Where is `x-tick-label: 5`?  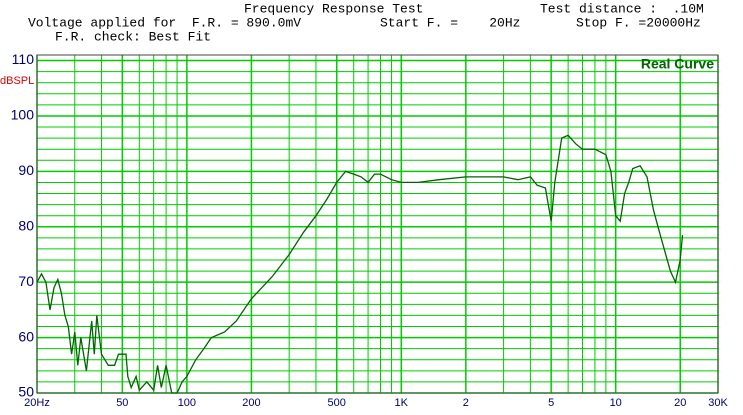 x-tick-label: 5 is located at coordinates (551, 403).